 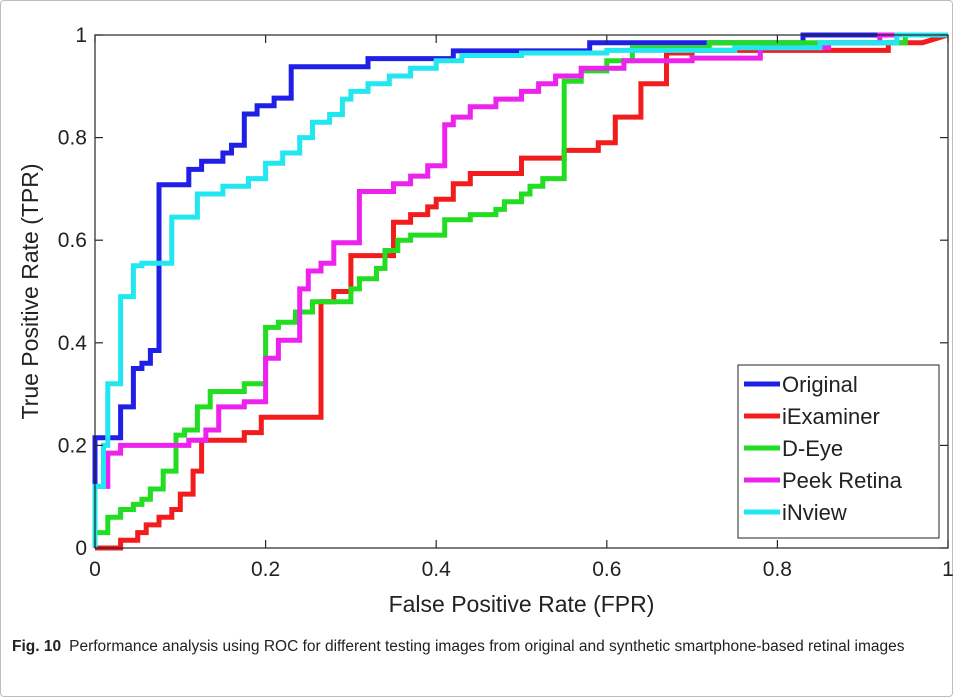 What do you see at coordinates (437, 569) in the screenshot?
I see `x-tick-label: 0.4` at bounding box center [437, 569].